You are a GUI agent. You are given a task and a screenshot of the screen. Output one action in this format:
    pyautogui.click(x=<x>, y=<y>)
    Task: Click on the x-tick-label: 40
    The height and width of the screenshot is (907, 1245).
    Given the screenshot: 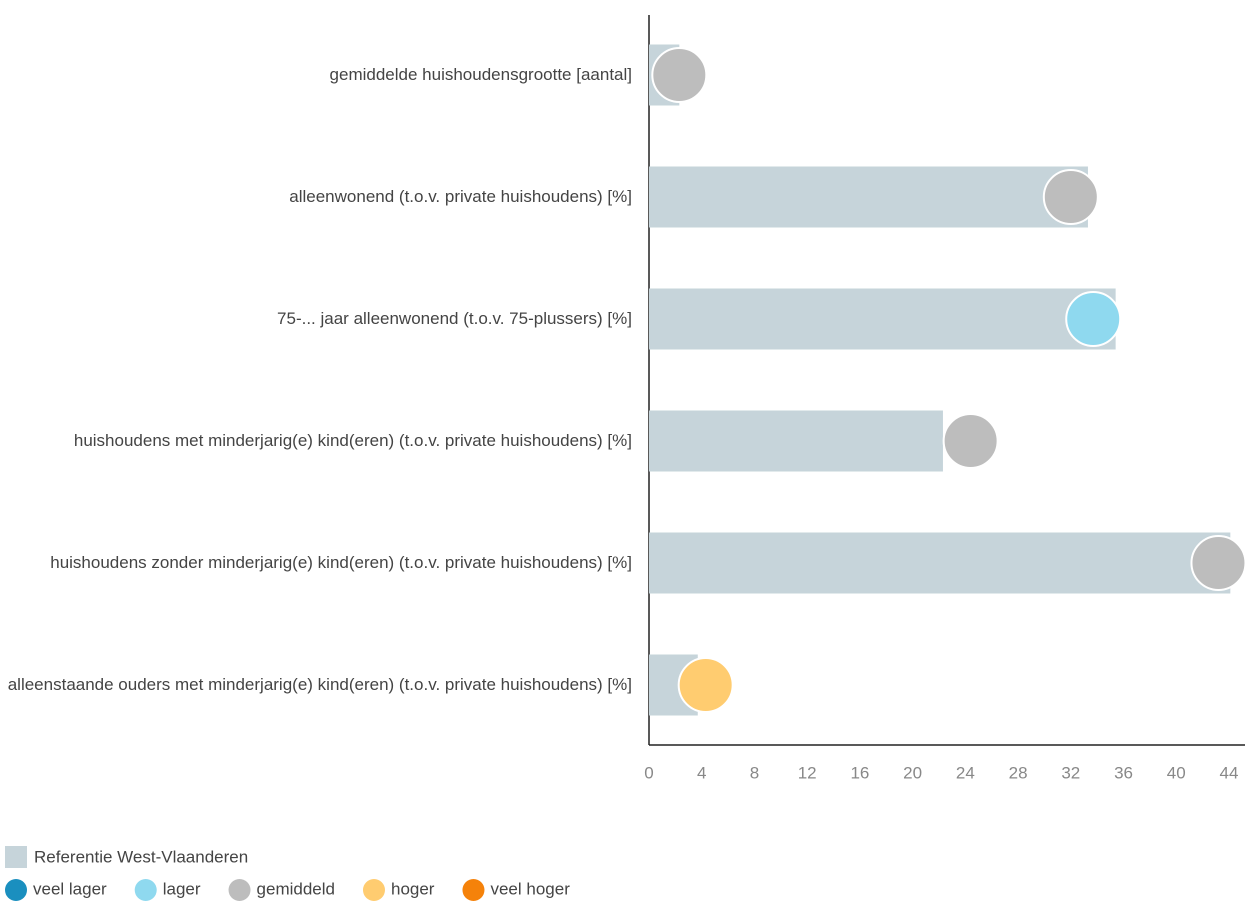 What is the action you would take?
    pyautogui.click(x=1176, y=772)
    